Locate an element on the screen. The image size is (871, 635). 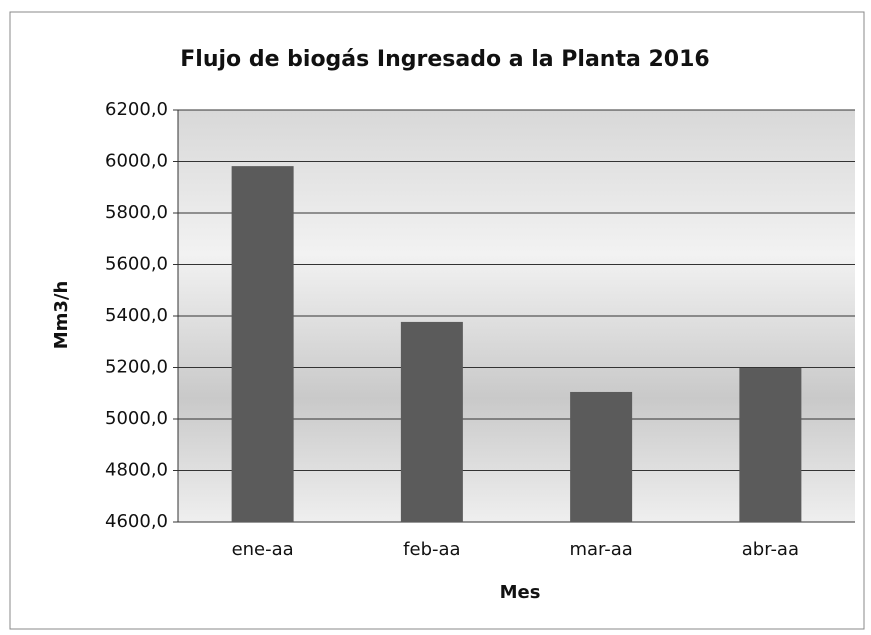
y-tick-label: 5600,0 is located at coordinates (136, 264).